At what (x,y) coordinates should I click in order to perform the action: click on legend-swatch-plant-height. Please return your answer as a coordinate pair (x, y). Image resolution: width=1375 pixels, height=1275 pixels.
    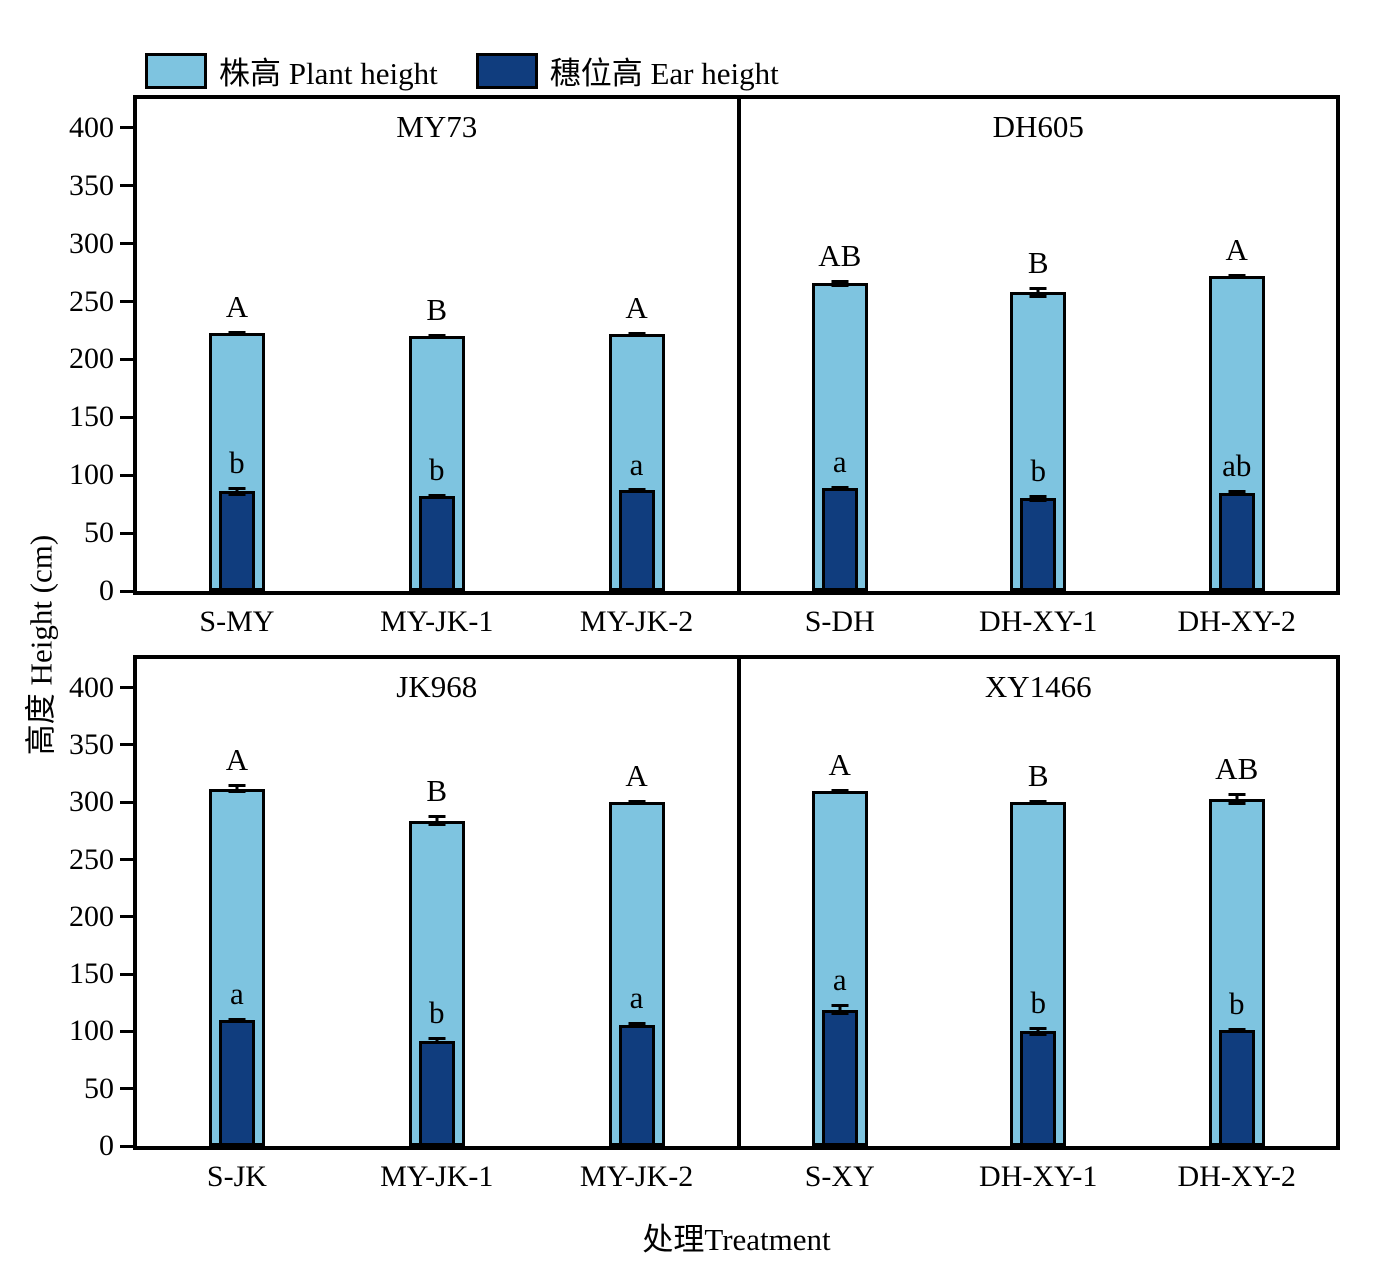
    Looking at the image, I should click on (176, 70).